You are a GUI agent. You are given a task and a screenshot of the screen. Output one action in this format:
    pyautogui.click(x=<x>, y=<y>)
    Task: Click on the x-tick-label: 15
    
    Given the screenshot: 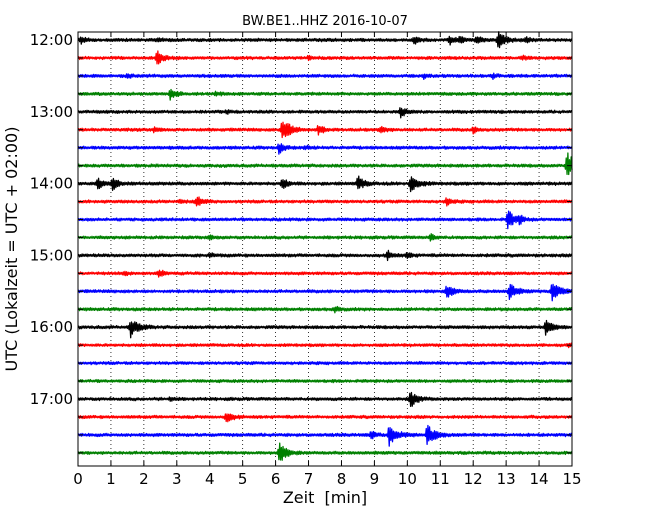 What is the action you would take?
    pyautogui.click(x=571, y=479)
    